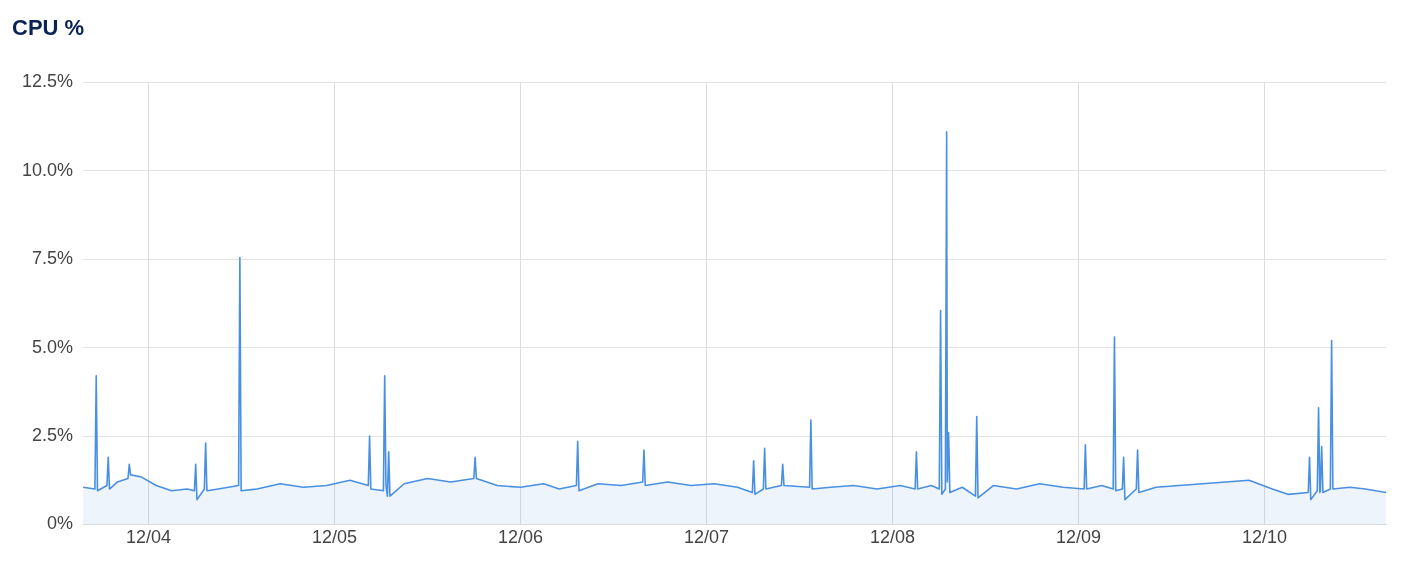 This screenshot has height=564, width=1422. What do you see at coordinates (60, 523) in the screenshot?
I see `y-tick-label: 0%` at bounding box center [60, 523].